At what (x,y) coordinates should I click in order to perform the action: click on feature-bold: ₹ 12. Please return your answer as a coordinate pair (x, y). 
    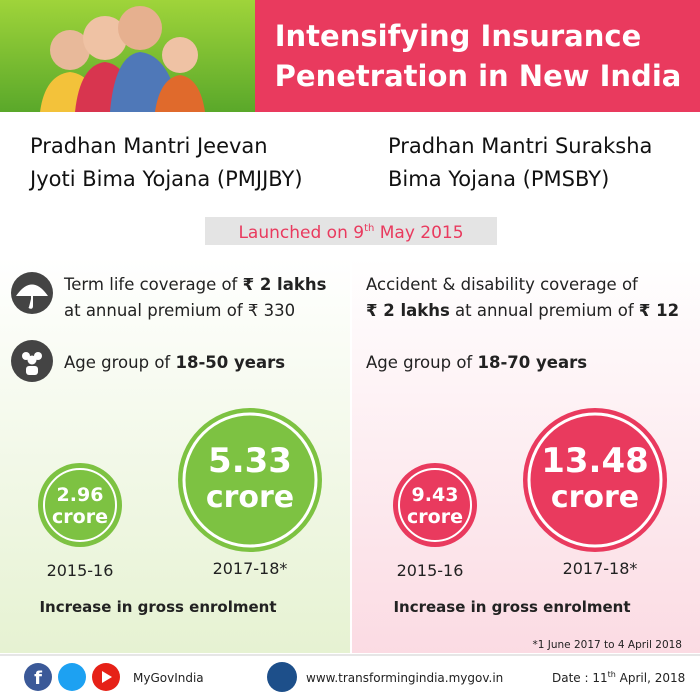
    Looking at the image, I should click on (659, 310).